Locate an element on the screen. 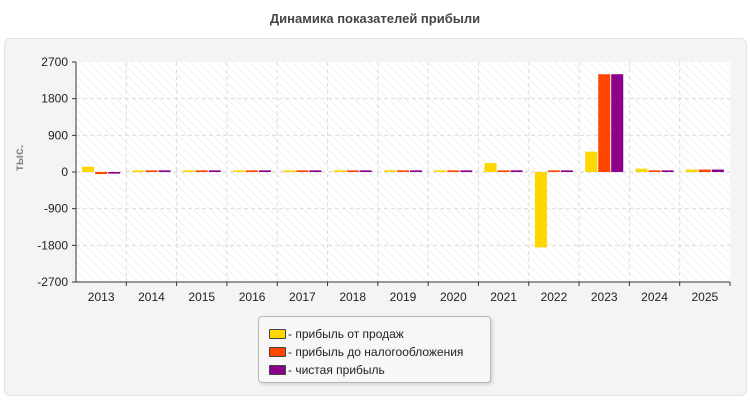 Image resolution: width=750 pixels, height=400 pixels. x-tick-label: 2025 is located at coordinates (704, 297).